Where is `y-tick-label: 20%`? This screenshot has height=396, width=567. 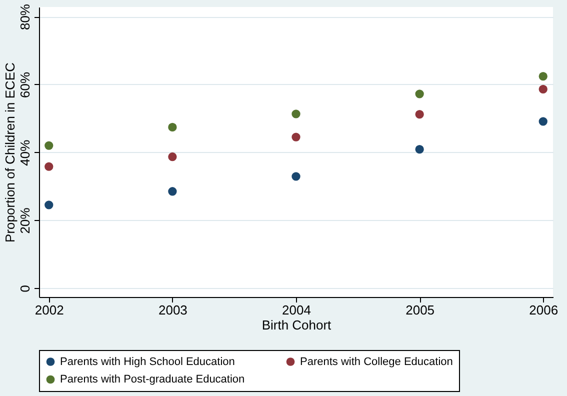 y-tick-label: 20% is located at coordinates (25, 220).